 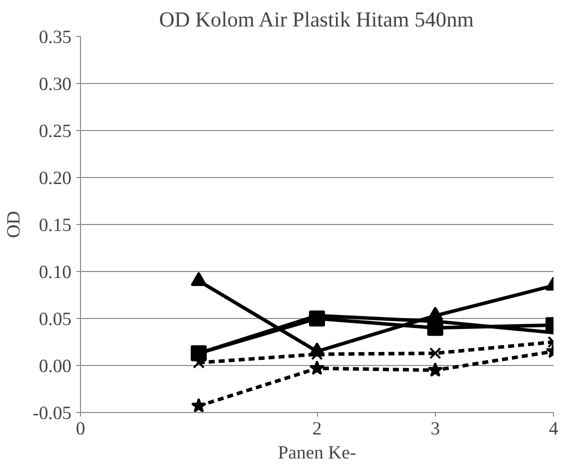 What do you see at coordinates (55, 37) in the screenshot?
I see `y-tick-label: 0.35` at bounding box center [55, 37].